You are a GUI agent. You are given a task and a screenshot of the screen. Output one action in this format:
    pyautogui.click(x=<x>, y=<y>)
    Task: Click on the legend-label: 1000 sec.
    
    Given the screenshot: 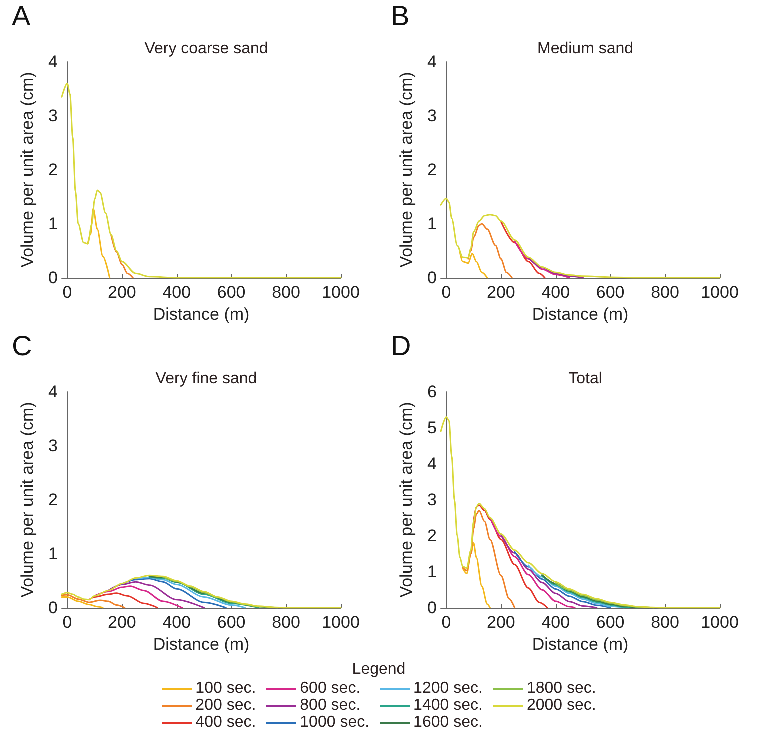 What is the action you would take?
    pyautogui.click(x=335, y=723)
    